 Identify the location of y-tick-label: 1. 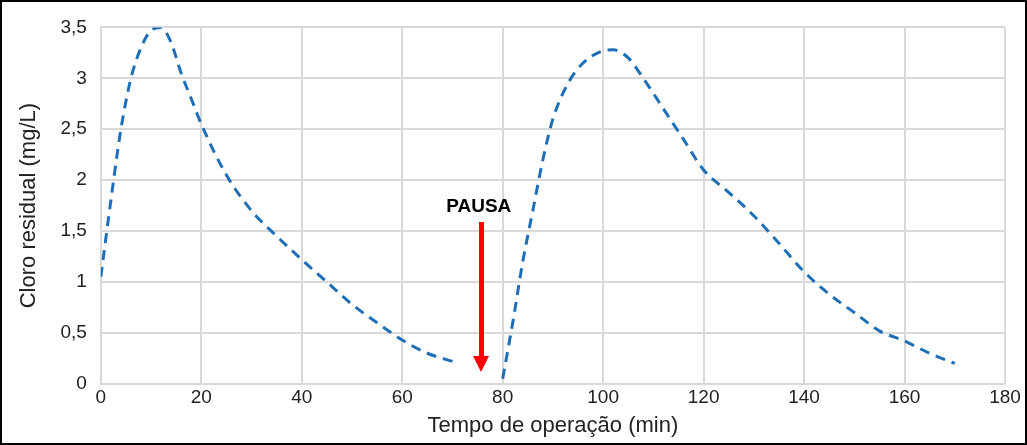
(81, 281).